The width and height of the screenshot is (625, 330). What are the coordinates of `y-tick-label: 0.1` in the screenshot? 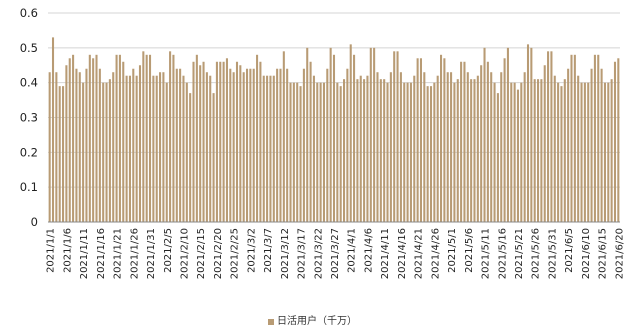 It's located at (29, 187).